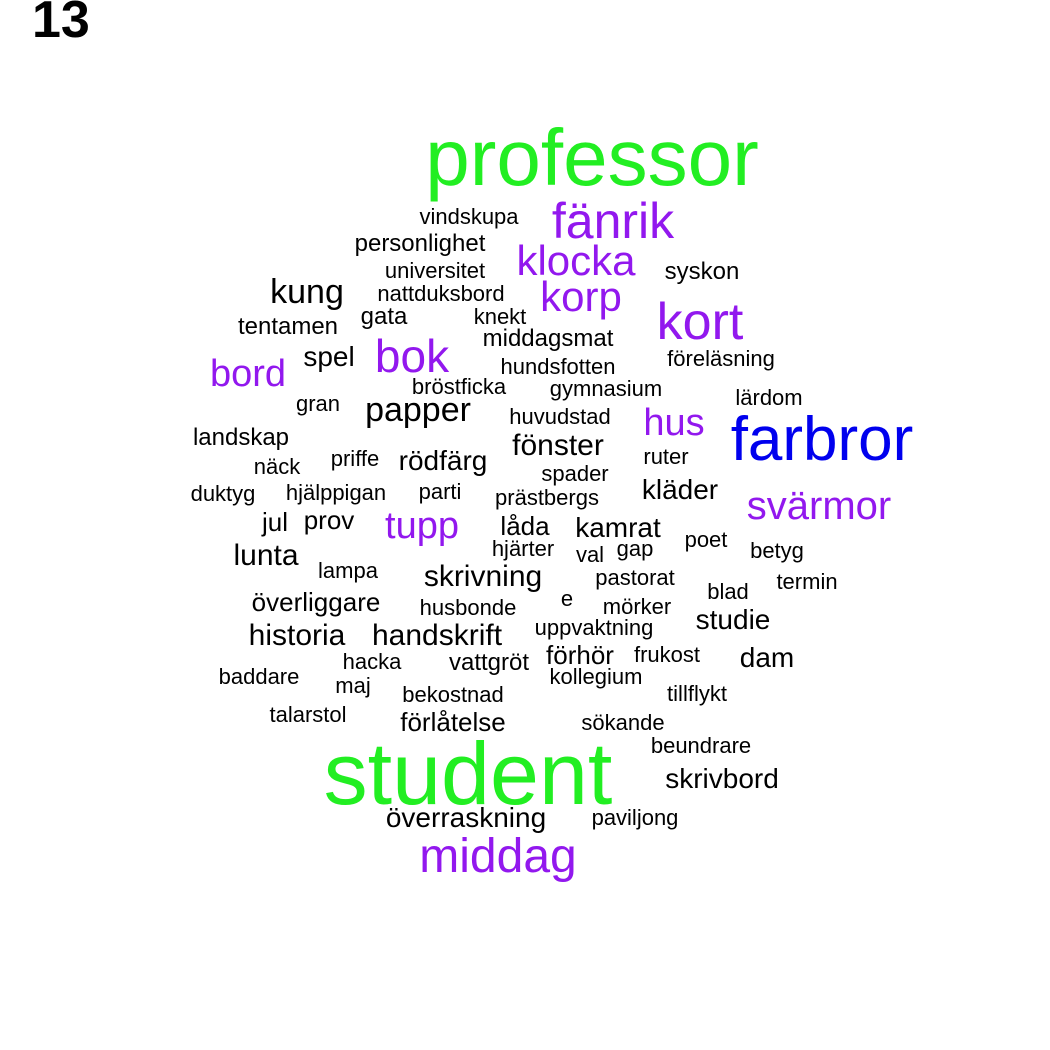  What do you see at coordinates (807, 581) in the screenshot?
I see `word-regular: termin` at bounding box center [807, 581].